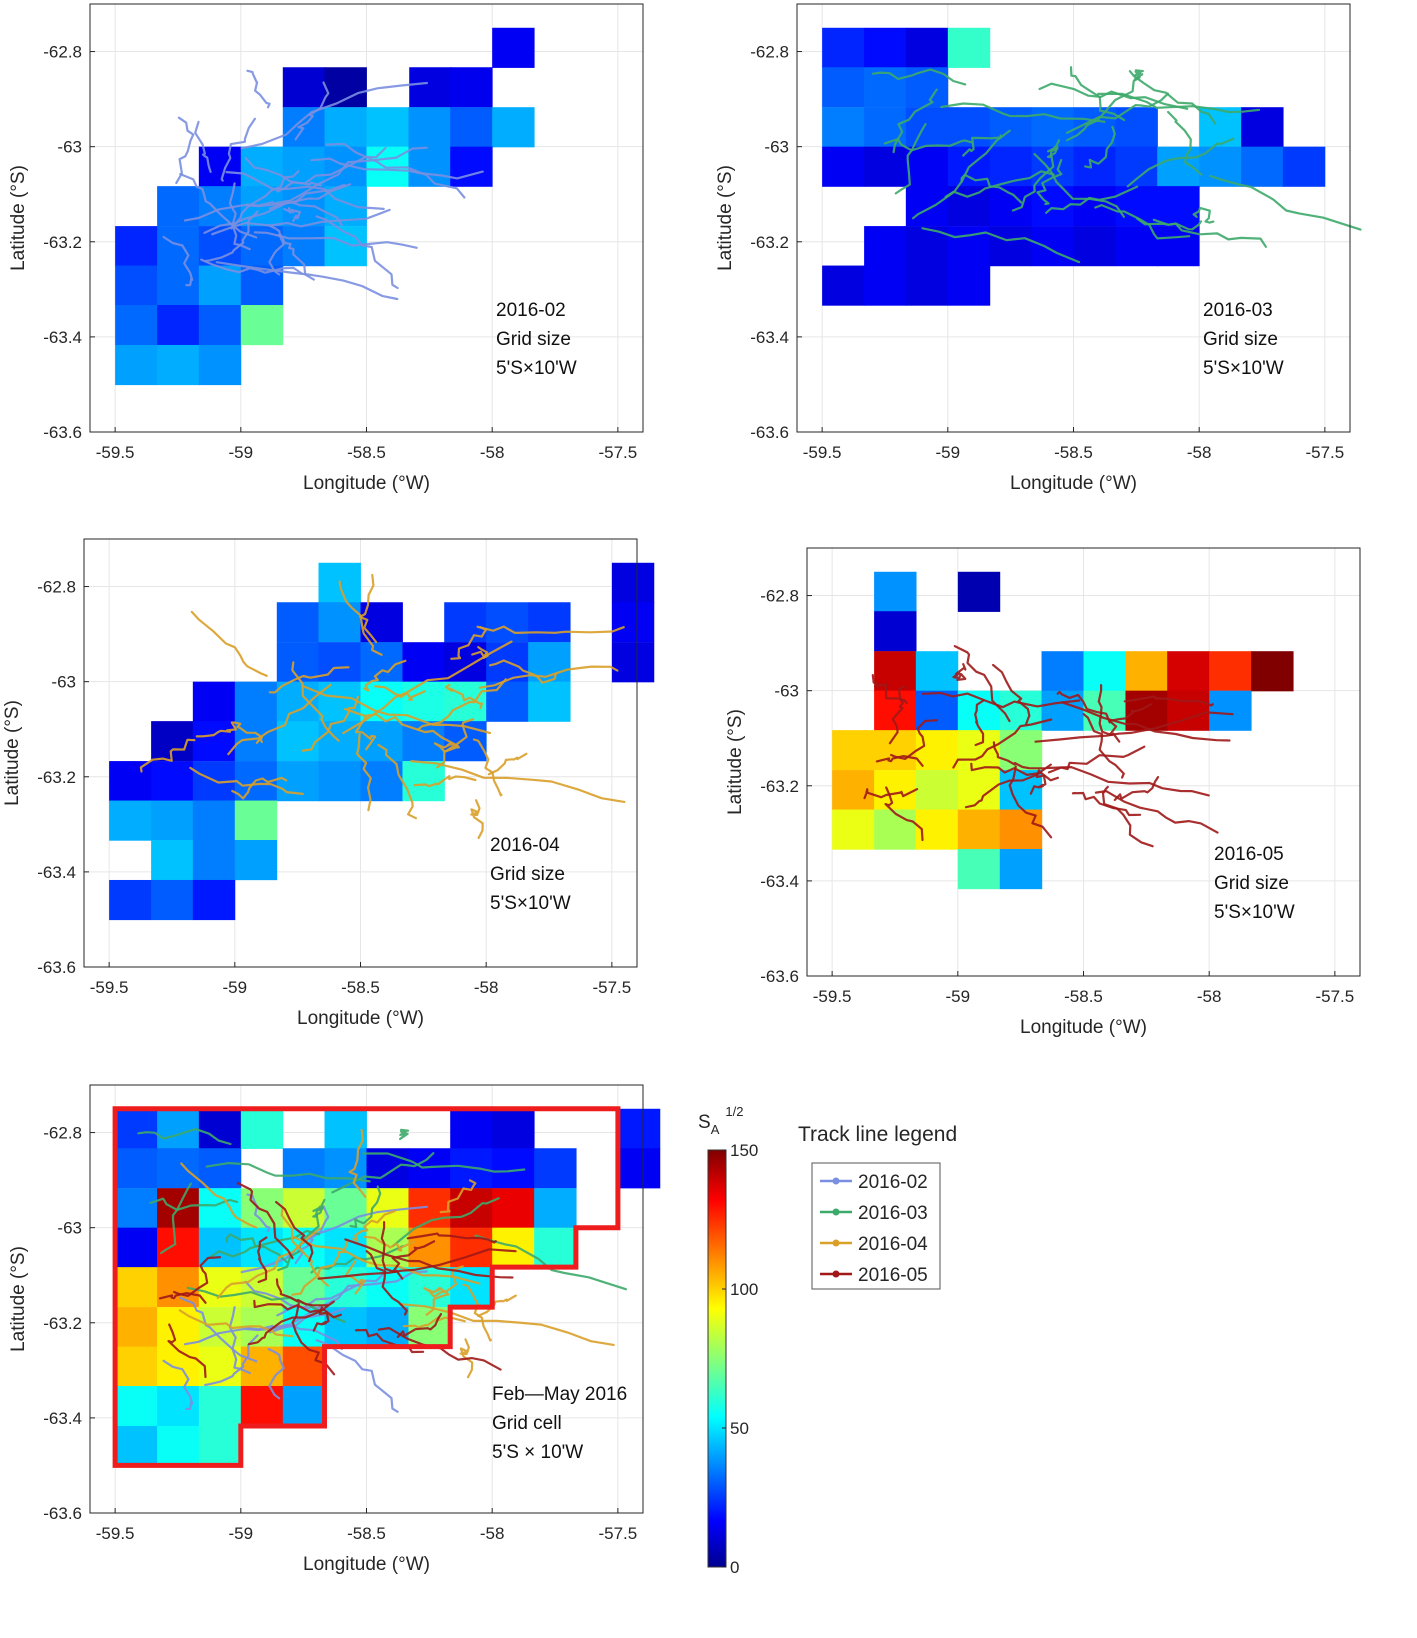  Describe the element at coordinates (836, 1274) in the screenshot. I see `legend-swatch-marker` at that location.